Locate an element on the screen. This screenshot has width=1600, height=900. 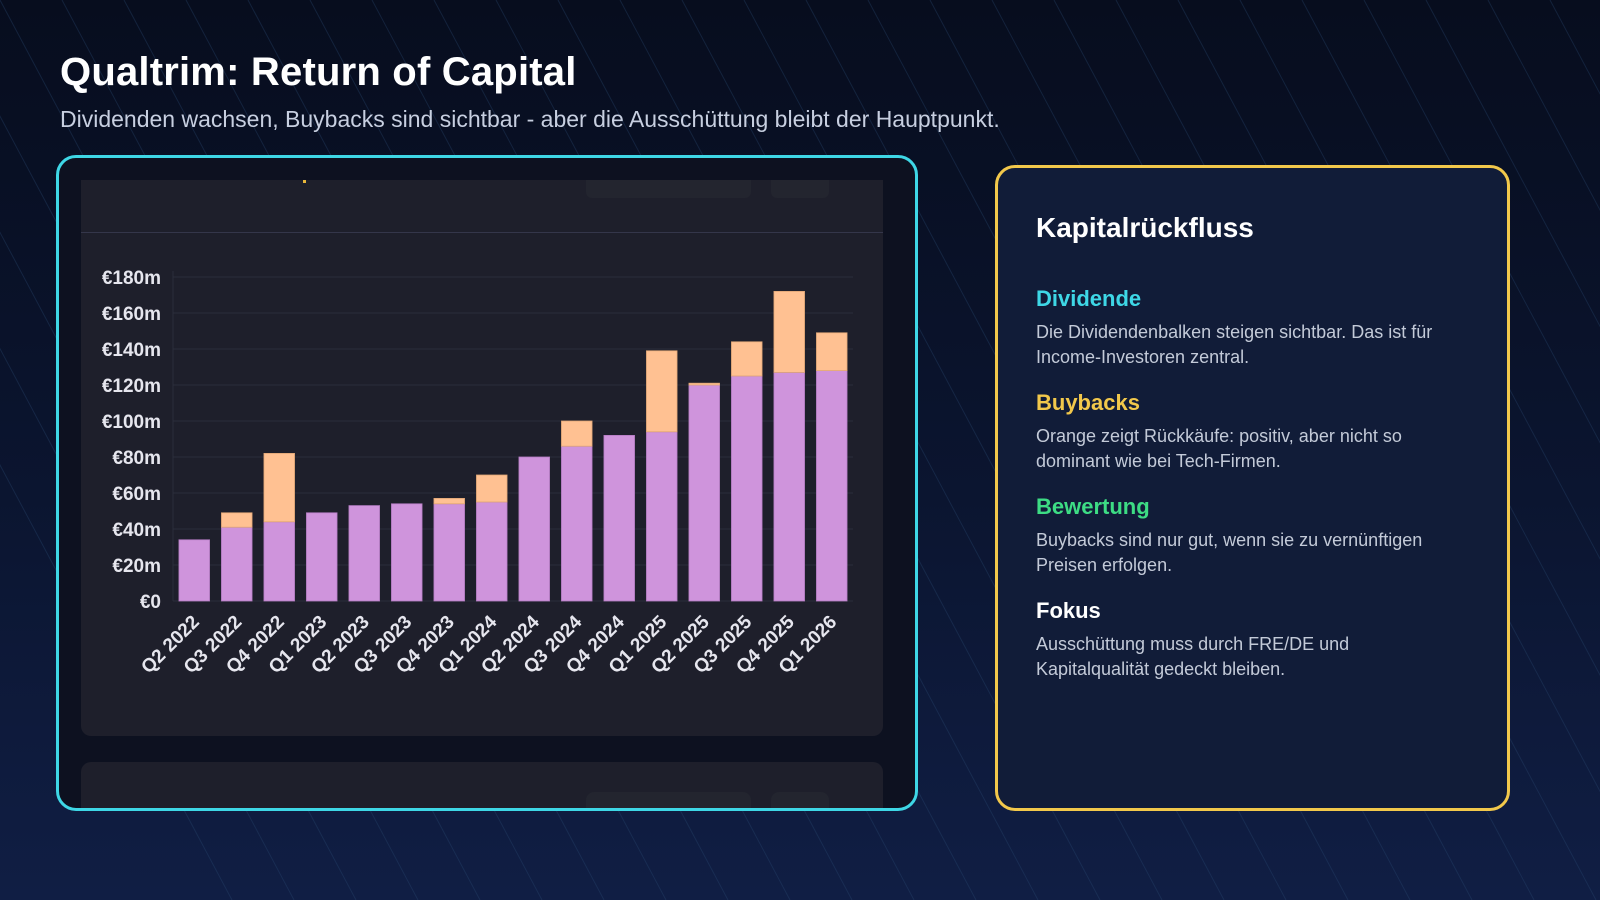
page-title: Qualtrim: Return of Capital is located at coordinates (318, 72).